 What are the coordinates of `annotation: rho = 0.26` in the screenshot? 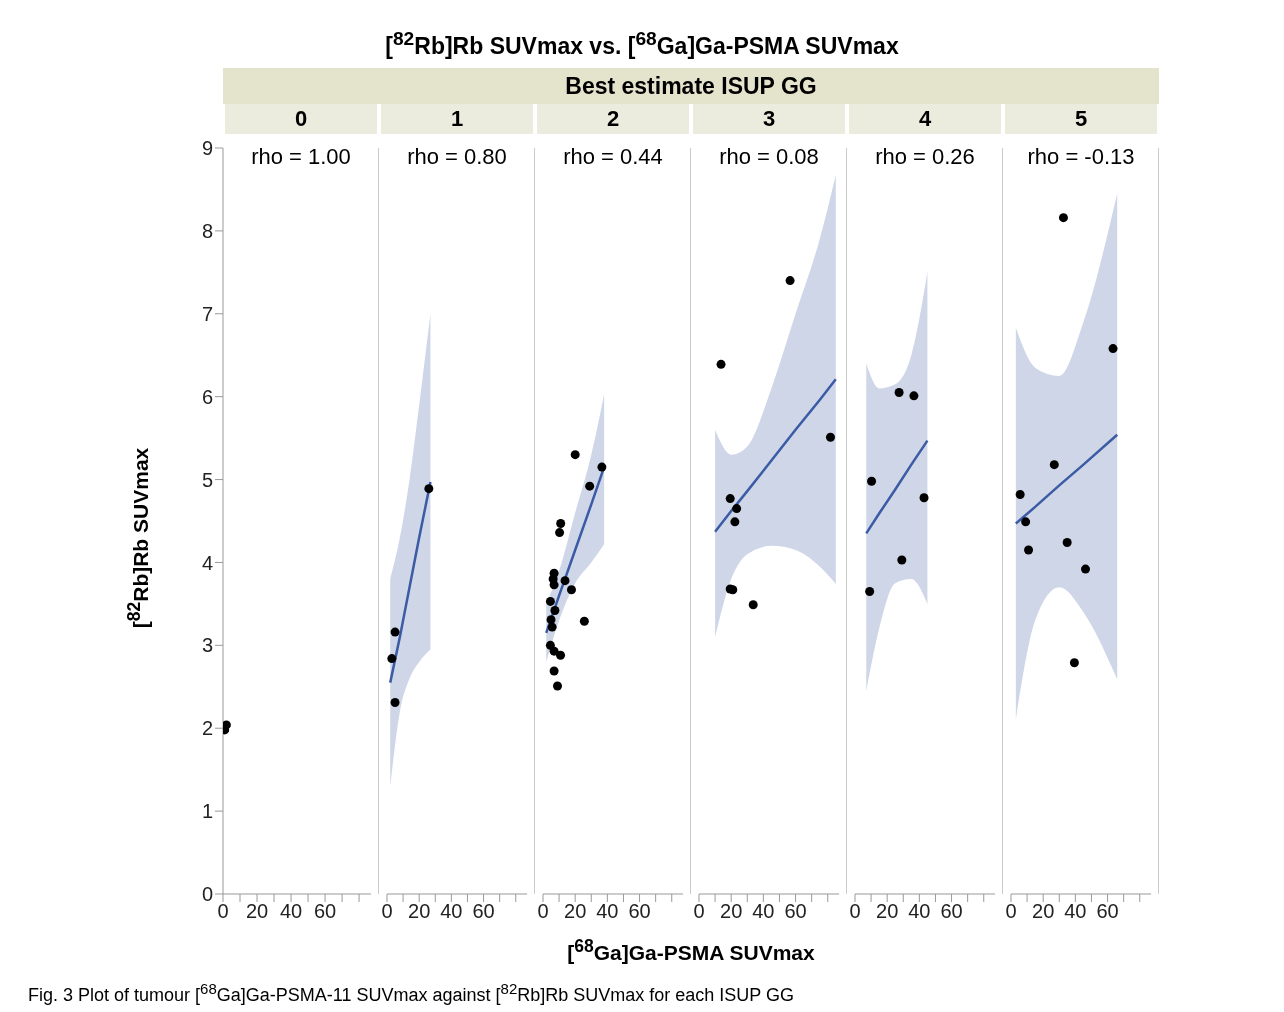 It's located at (925, 157).